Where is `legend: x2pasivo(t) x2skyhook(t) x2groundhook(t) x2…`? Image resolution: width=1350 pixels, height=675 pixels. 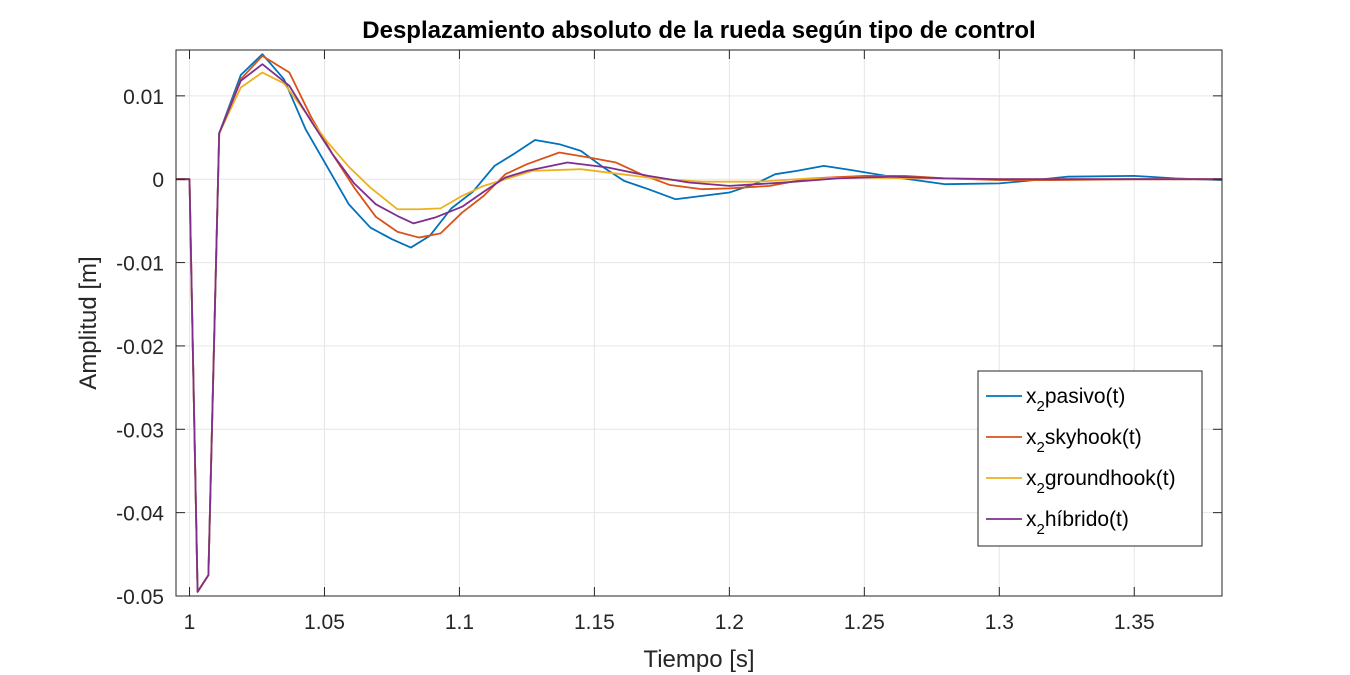
legend: x2pasivo(t) x2skyhook(t) x2groundhook(t) x2… is located at coordinates (1090, 458).